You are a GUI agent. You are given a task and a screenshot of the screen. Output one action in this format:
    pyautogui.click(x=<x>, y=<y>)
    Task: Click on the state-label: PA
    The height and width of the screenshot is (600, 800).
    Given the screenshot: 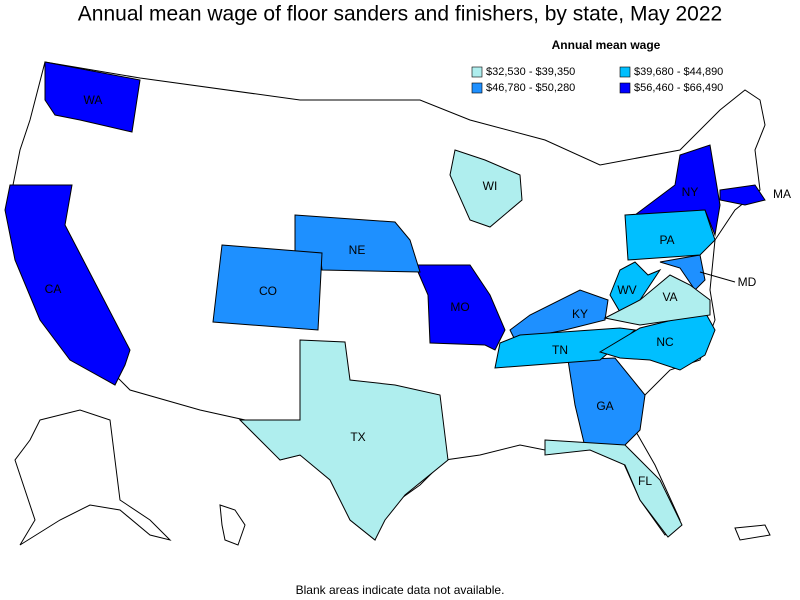 What is the action you would take?
    pyautogui.click(x=666, y=240)
    